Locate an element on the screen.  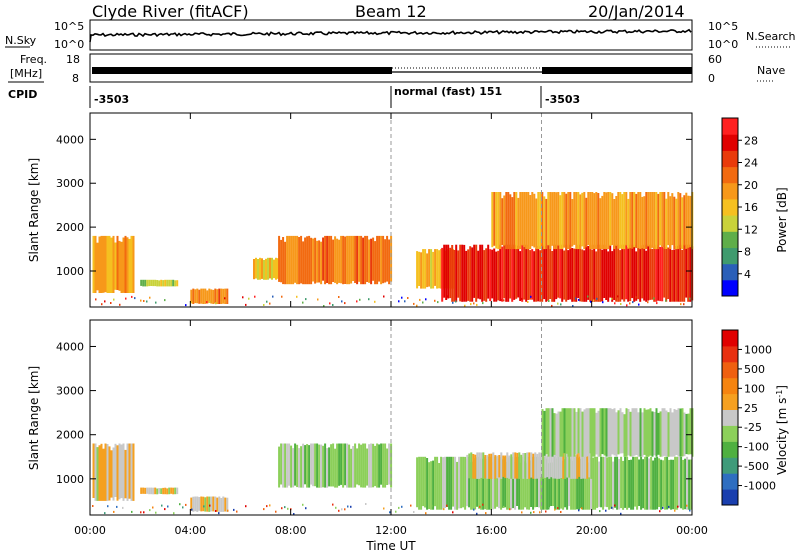
power-colorbar: 28 24 20 16 12 8 4 is located at coordinates (739, 207).